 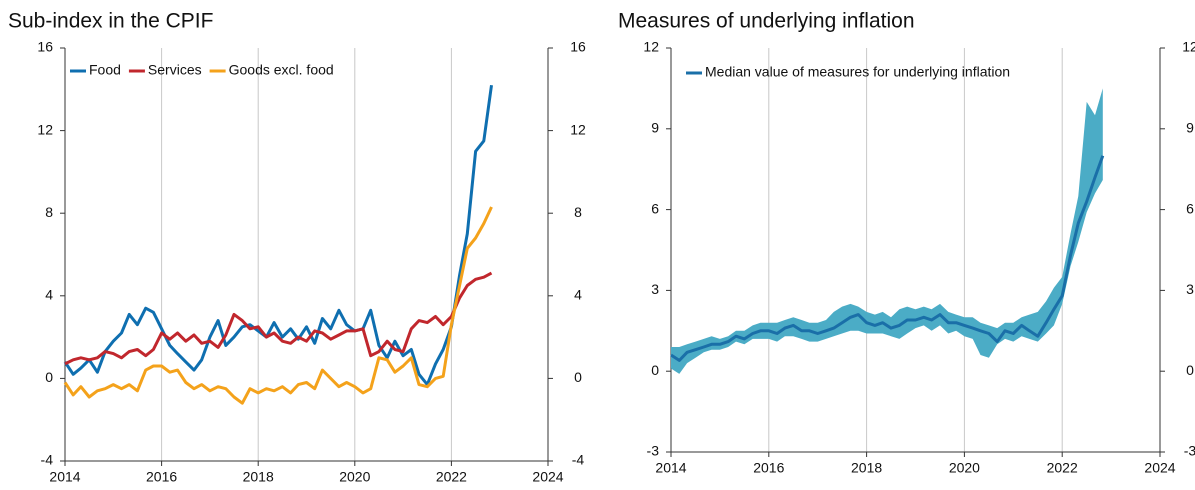 What do you see at coordinates (281, 70) in the screenshot?
I see `legend-label: Goods excl. food` at bounding box center [281, 70].